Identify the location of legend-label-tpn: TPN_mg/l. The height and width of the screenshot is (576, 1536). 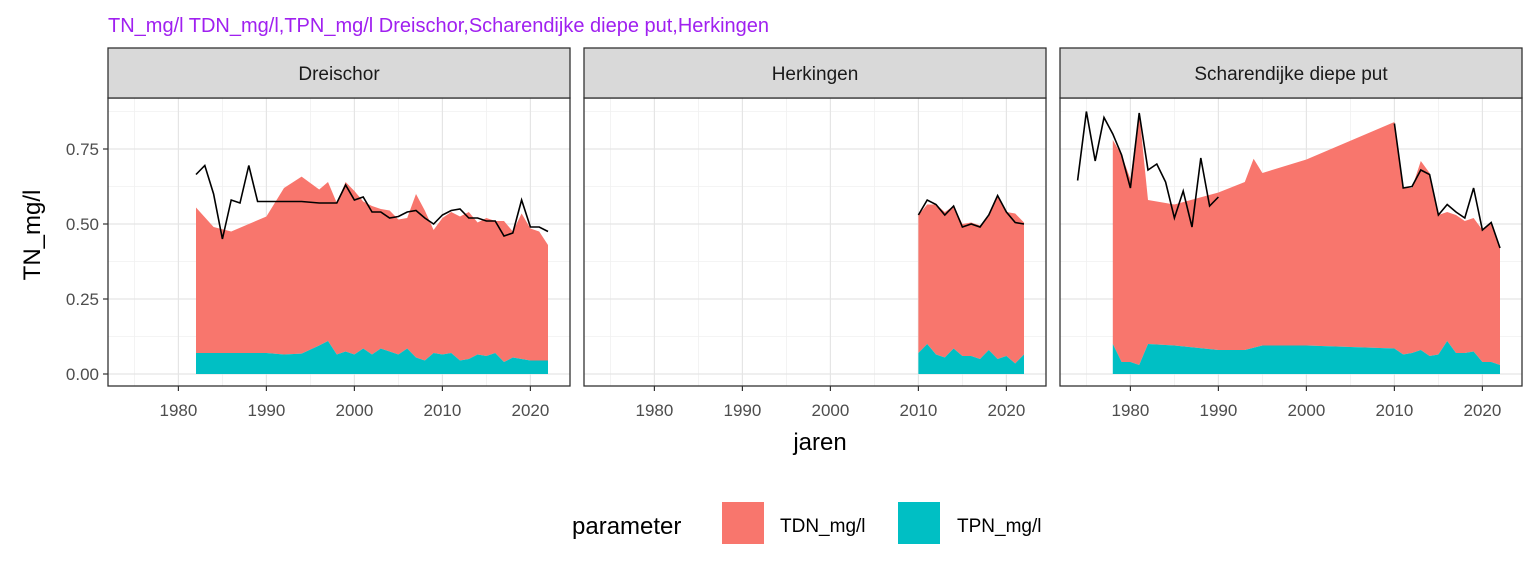
(999, 526).